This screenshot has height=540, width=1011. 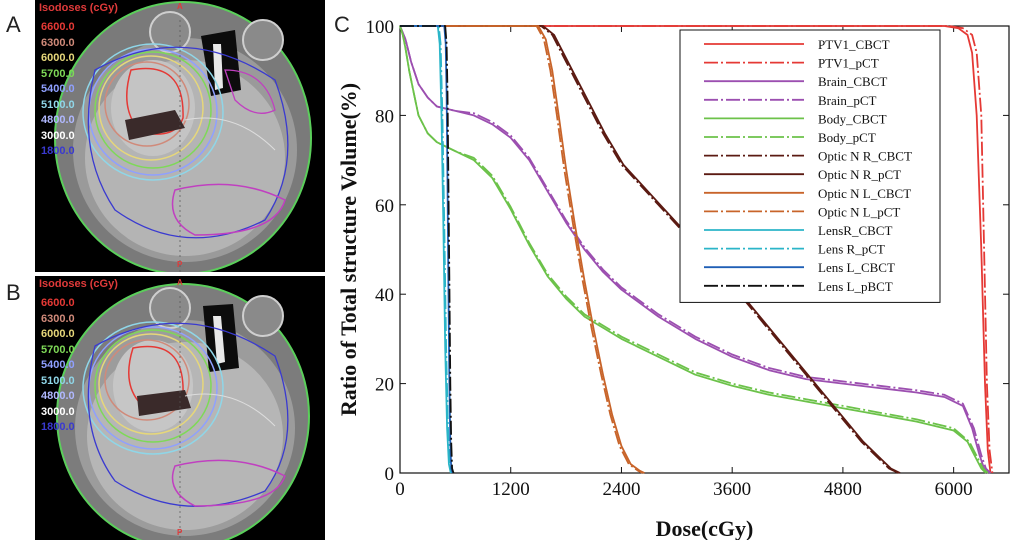 I want to click on y-axis-label: Ratio of Total structure Volume(%), so click(x=348, y=249).